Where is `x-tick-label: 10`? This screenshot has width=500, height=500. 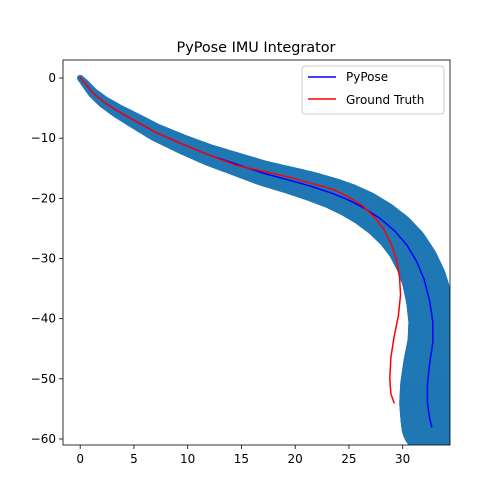 x-tick-label: 10 is located at coordinates (187, 459).